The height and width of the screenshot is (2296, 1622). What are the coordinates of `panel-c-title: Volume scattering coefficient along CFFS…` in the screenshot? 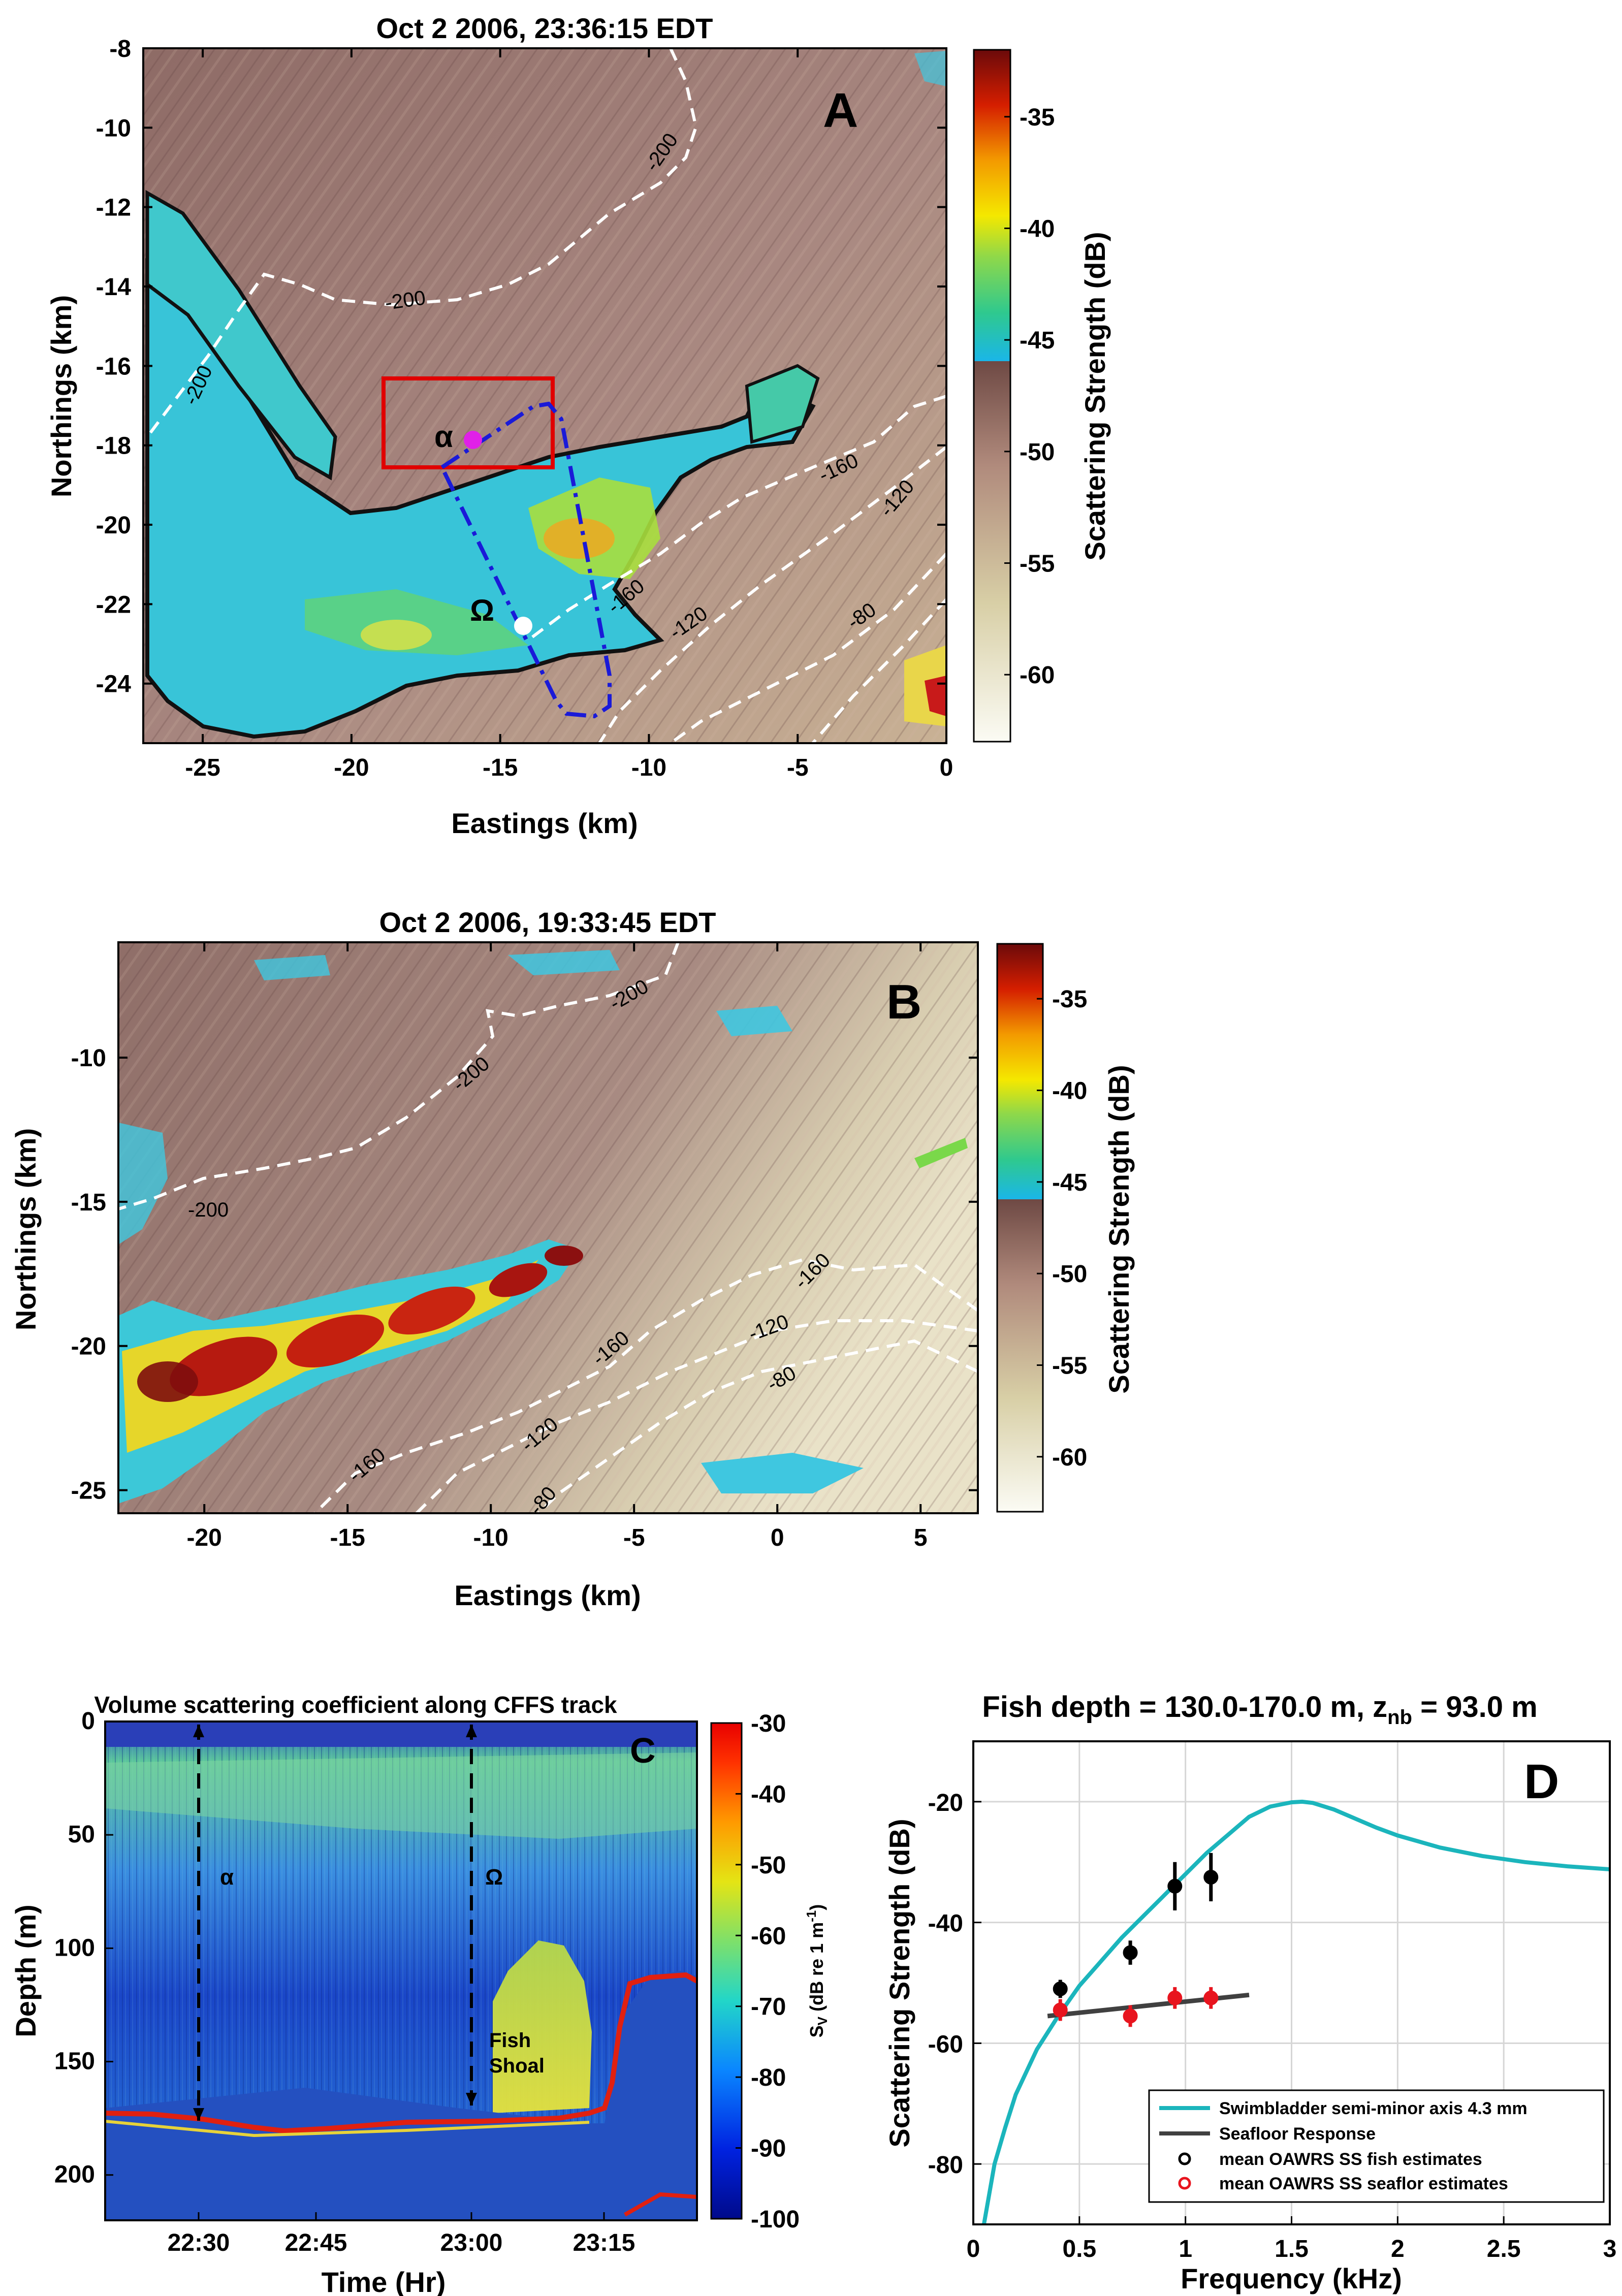 It's located at (355, 1705).